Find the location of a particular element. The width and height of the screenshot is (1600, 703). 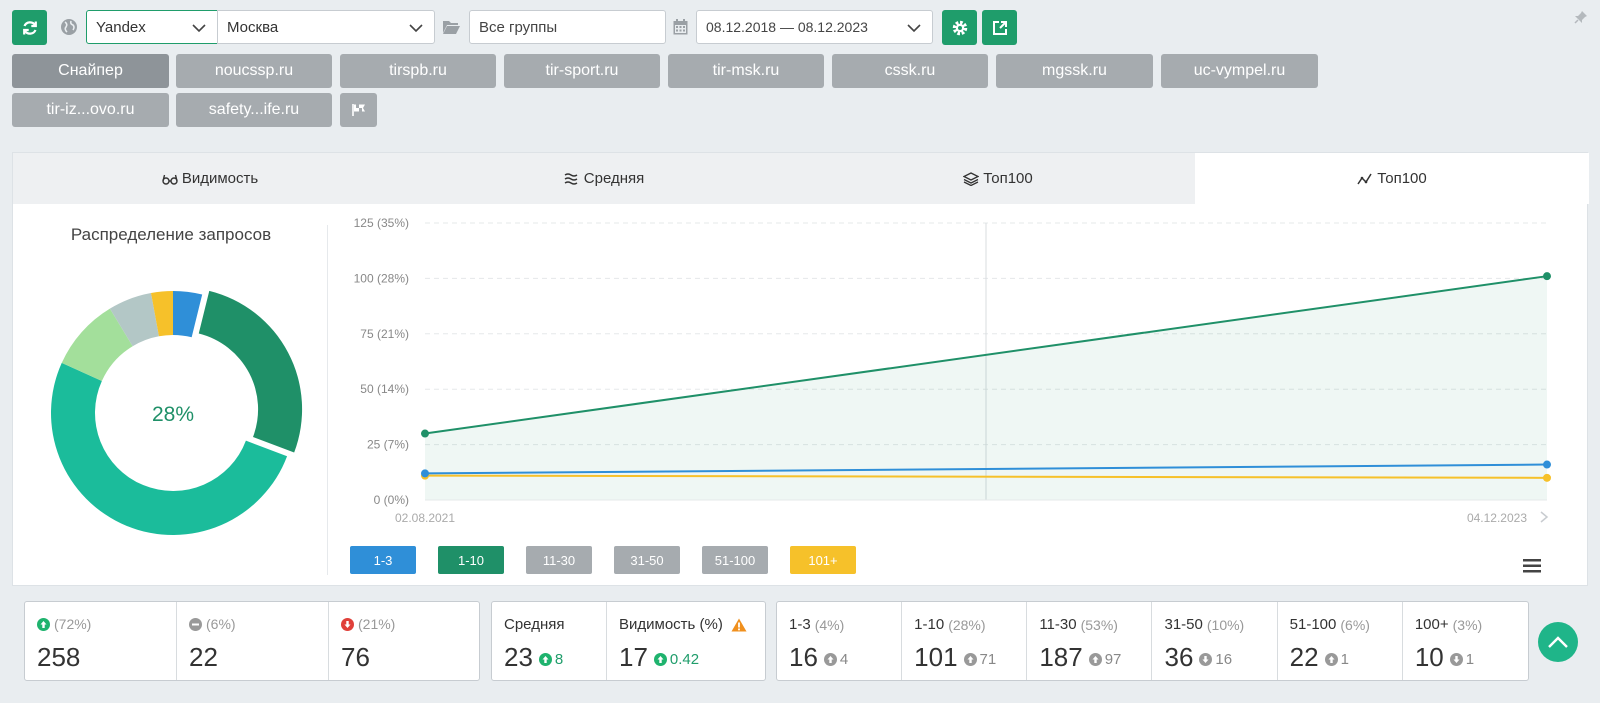

site-tab-flag is located at coordinates (358, 110).